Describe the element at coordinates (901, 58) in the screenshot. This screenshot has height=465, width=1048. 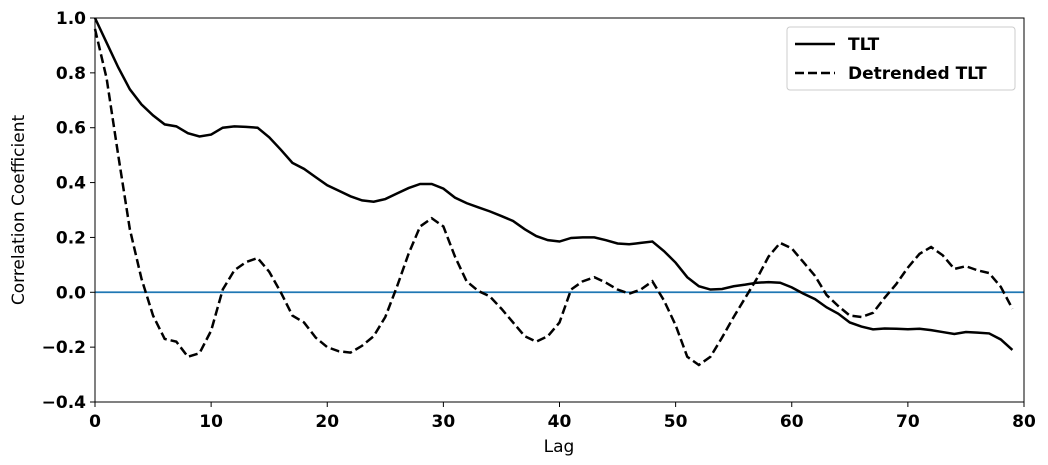
I see `legend-box` at that location.